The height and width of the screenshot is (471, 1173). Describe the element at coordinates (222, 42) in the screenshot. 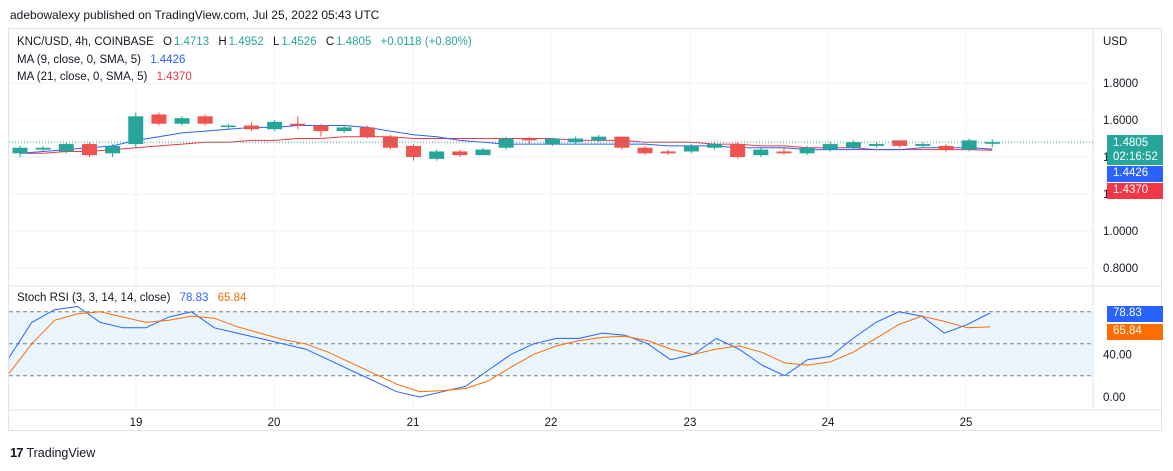

I see `high-label: H` at that location.